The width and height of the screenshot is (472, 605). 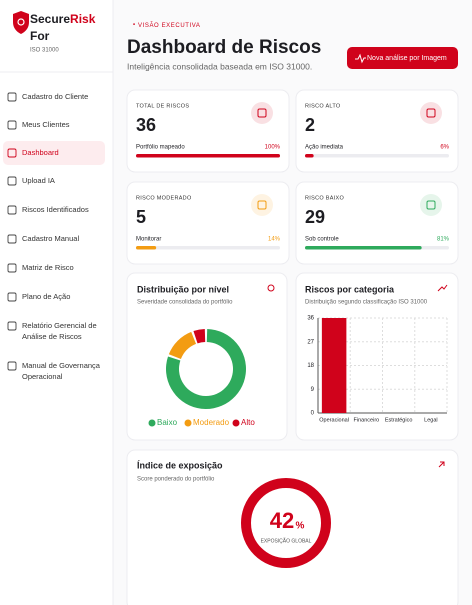 I want to click on kpi-caption: Monitorar, so click(x=148, y=240).